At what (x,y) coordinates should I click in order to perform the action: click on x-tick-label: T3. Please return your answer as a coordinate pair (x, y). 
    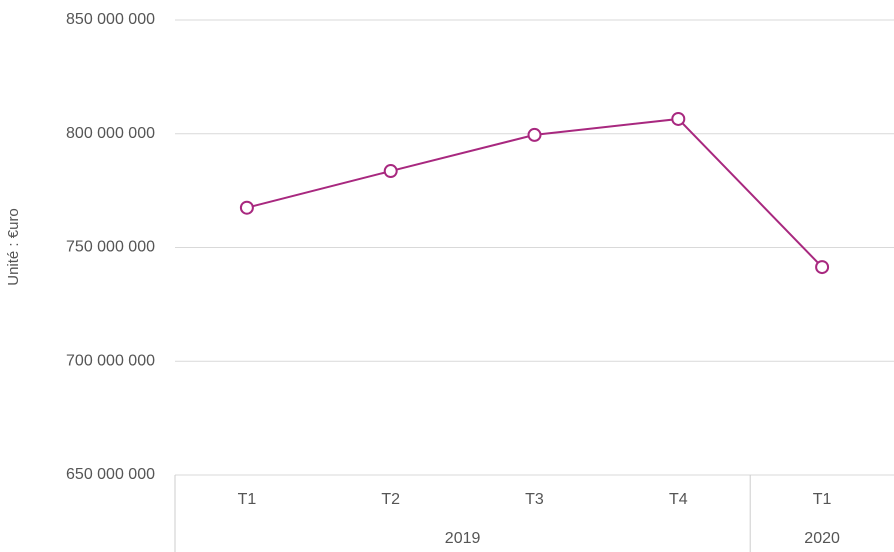
    Looking at the image, I should click on (534, 499).